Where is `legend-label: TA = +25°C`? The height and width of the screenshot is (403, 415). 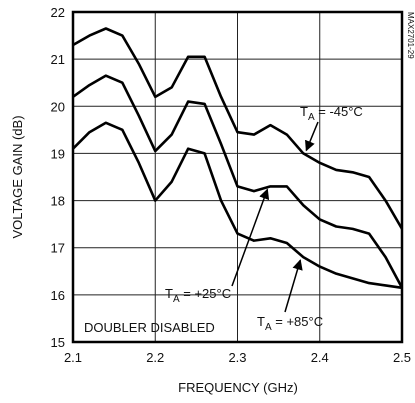
legend-label: TA = +25°C is located at coordinates (198, 295).